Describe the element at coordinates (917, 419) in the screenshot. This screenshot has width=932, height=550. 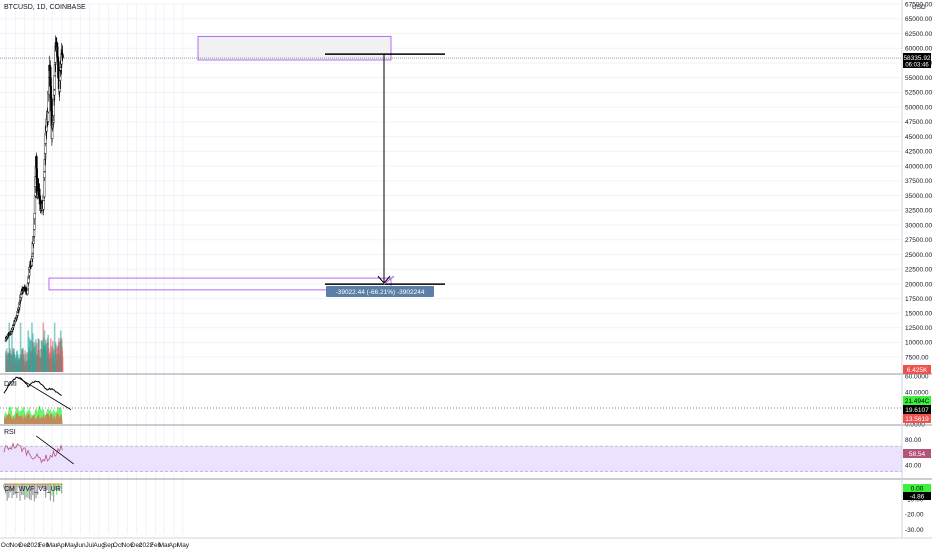
I see `minus-di-value: 13.5619` at that location.